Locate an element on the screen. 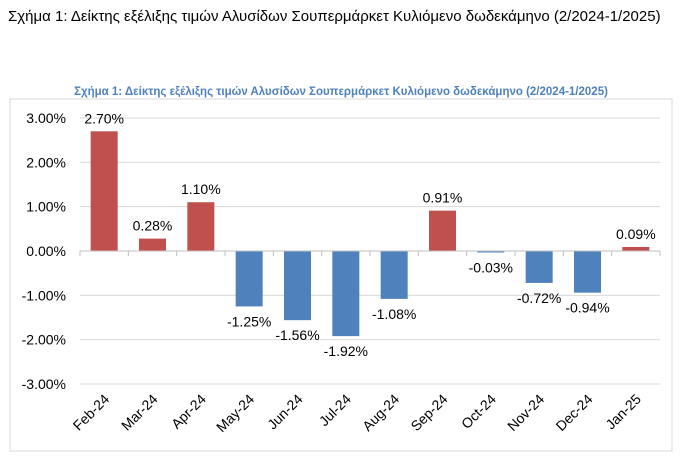 This screenshot has height=456, width=682. data-label: -0.03% is located at coordinates (491, 267).